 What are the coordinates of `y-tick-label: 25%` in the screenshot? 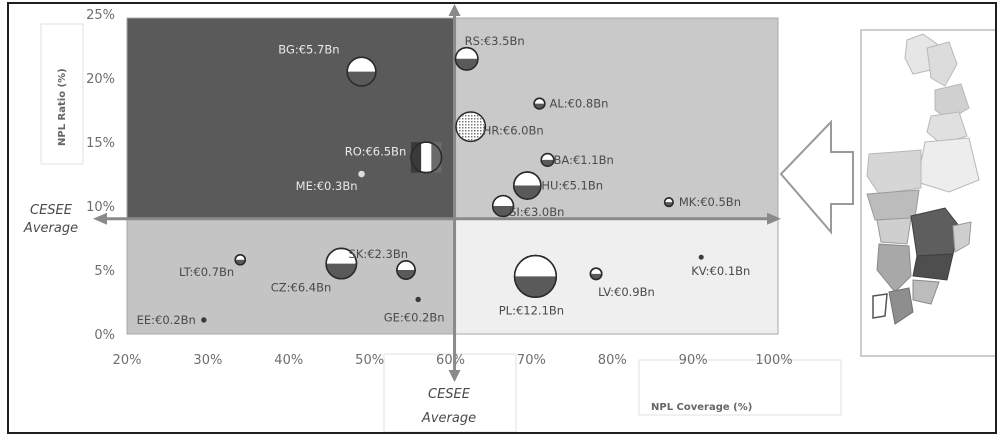 It's located at (100, 15).